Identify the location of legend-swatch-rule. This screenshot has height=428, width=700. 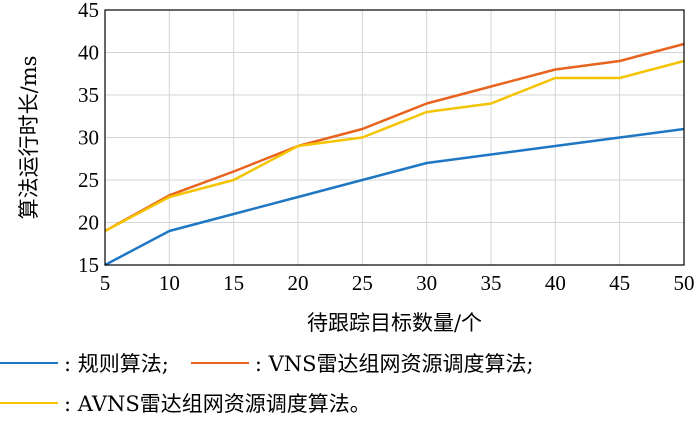
(29, 363).